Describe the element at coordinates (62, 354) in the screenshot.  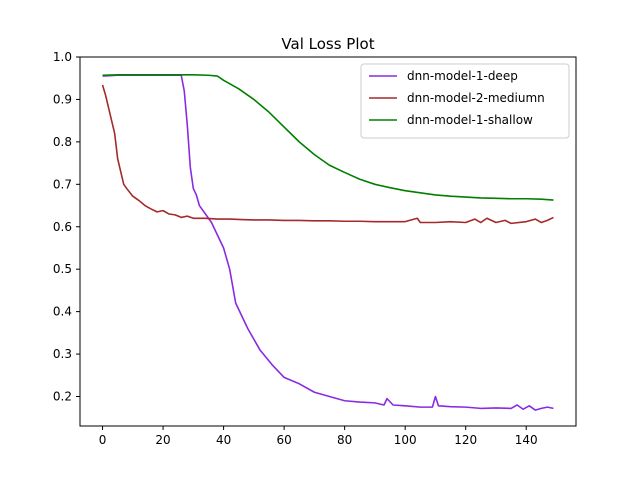
I see `y-tick-label: 0.3` at that location.